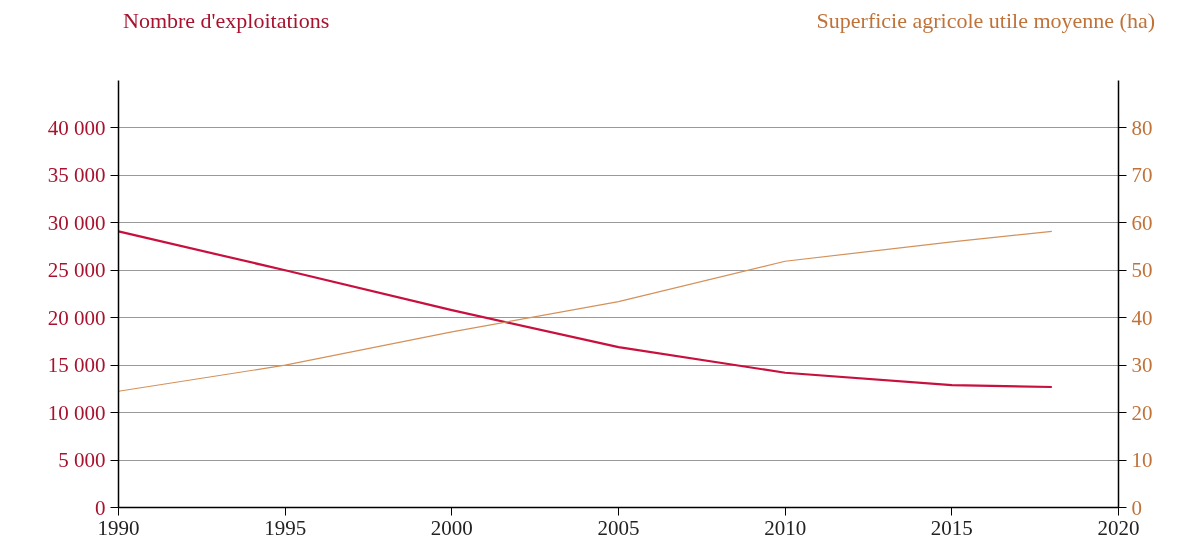 The image size is (1189, 557). I want to click on y-tick-label: 35 000, so click(76, 175).